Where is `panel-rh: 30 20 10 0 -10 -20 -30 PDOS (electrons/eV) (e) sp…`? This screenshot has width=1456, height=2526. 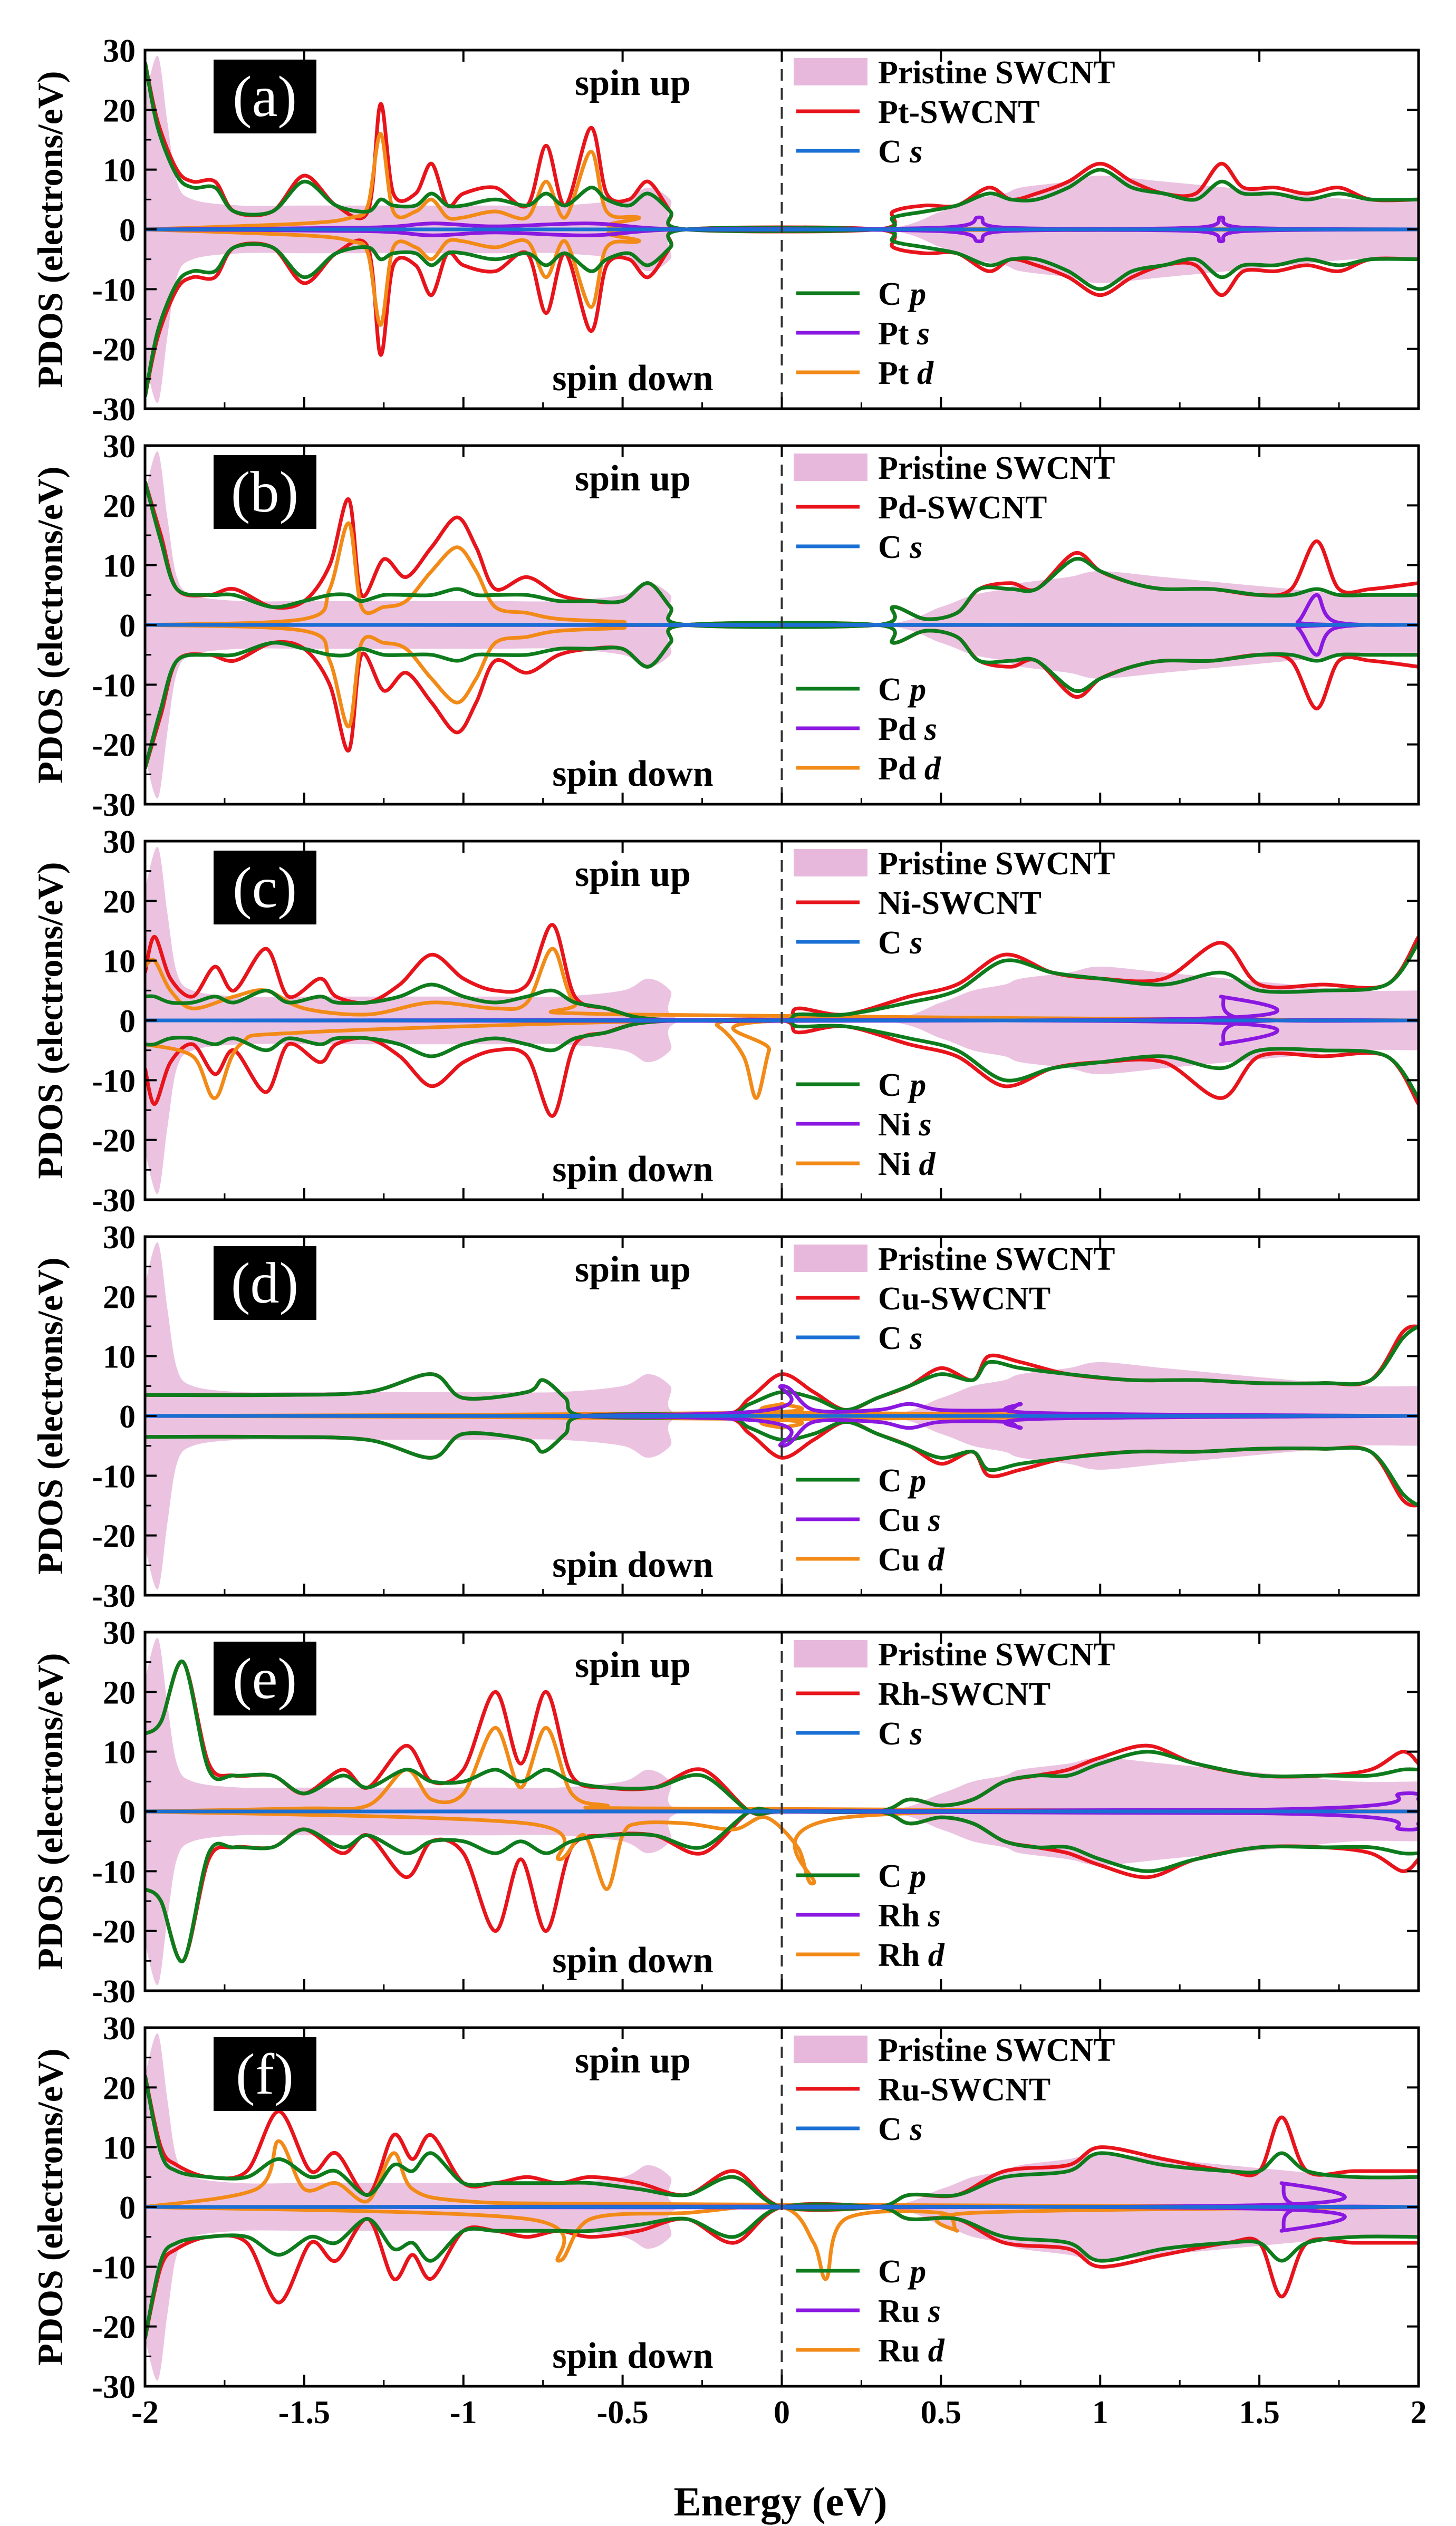 panel-rh: 30 20 10 0 -10 -20 -30 PDOS (electrons/eV) (e) sp… is located at coordinates (725, 1812).